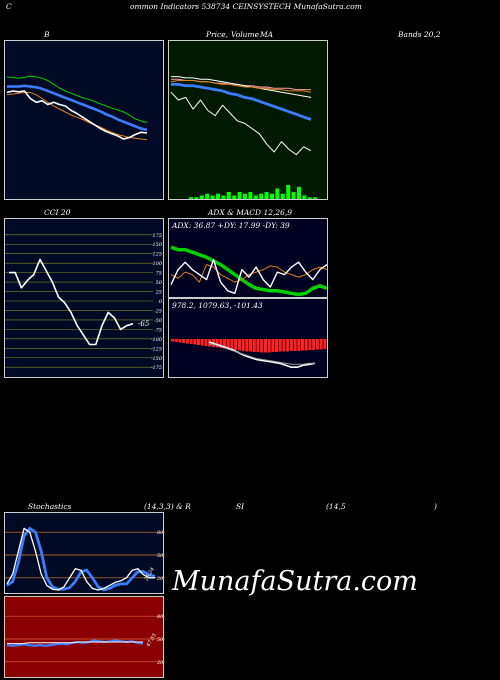 The height and width of the screenshot is (680, 500). Describe the element at coordinates (160, 617) in the screenshot. I see `rsi-tick-label: 80` at that location.